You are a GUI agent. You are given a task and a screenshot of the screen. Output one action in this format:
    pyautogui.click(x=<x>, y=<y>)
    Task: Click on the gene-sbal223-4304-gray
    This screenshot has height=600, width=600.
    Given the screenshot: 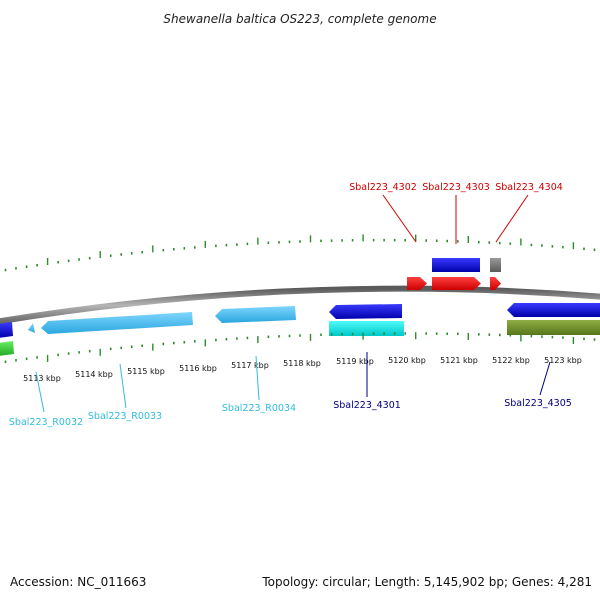 What is the action you would take?
    pyautogui.click(x=495, y=265)
    